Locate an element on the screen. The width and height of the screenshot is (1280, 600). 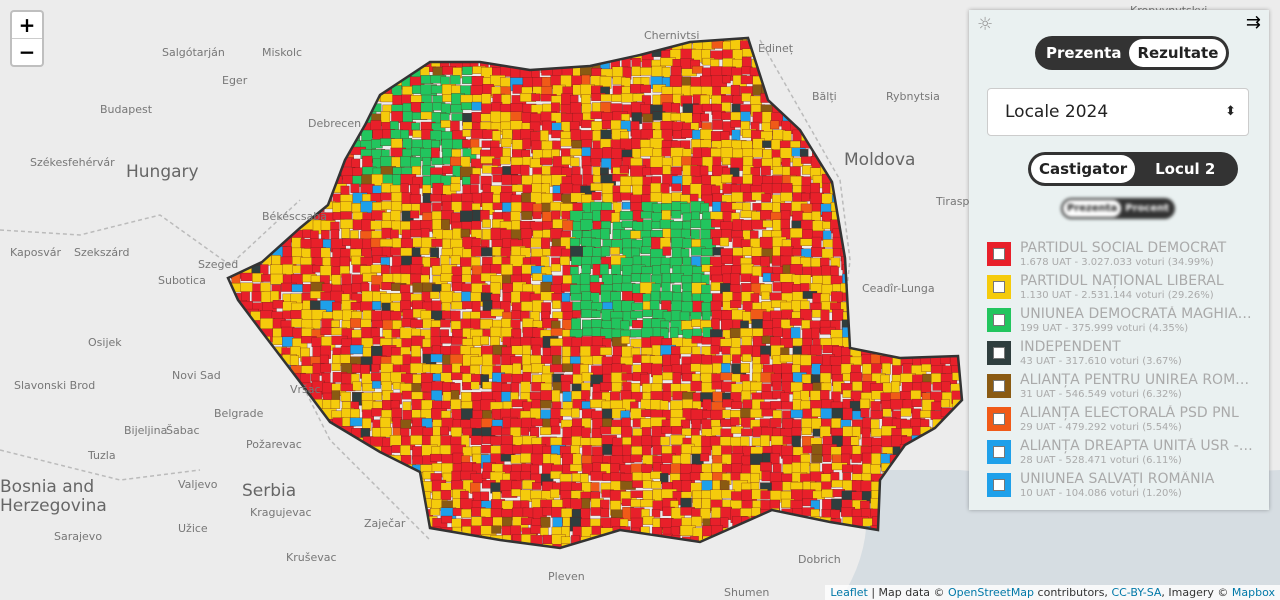
legend-swatch is located at coordinates (999, 452).